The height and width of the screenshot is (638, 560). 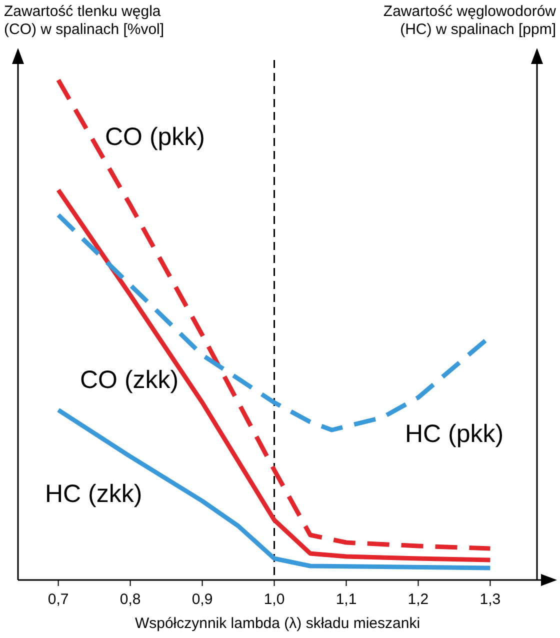 What do you see at coordinates (454, 434) in the screenshot?
I see `series-label: HC (pkk)` at bounding box center [454, 434].